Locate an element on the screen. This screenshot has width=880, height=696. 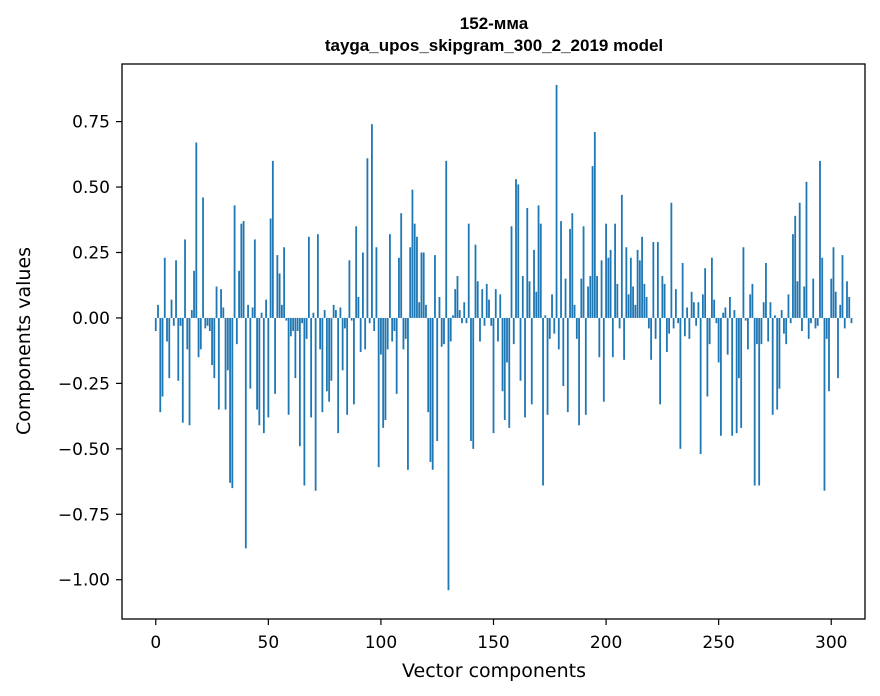
y-tick-label: 0.25 is located at coordinates (91, 253).